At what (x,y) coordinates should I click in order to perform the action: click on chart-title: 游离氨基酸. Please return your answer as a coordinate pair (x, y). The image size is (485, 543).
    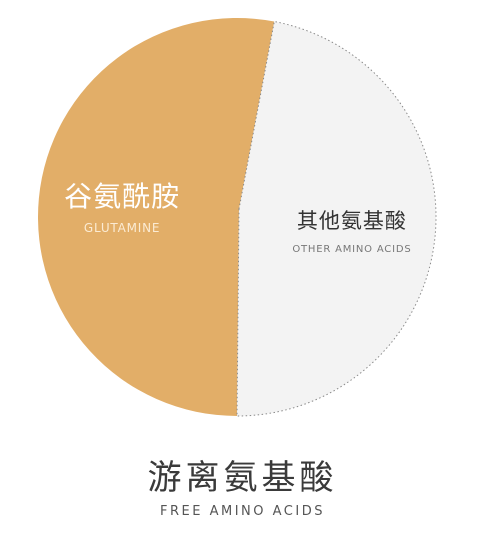
    Looking at the image, I should click on (242, 478).